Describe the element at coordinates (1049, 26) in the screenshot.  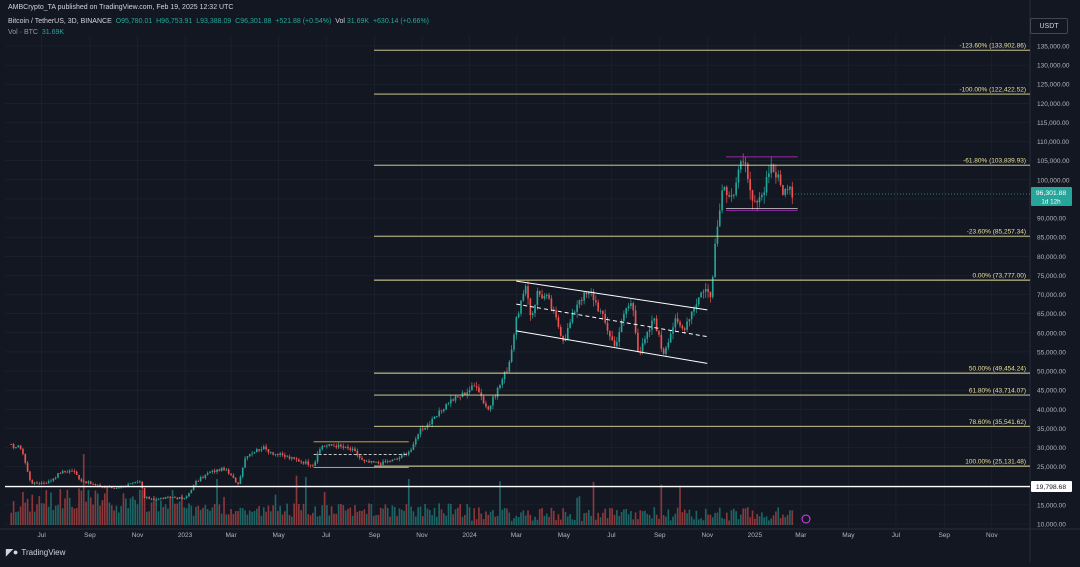
I see `currency-selector: USDT` at that location.